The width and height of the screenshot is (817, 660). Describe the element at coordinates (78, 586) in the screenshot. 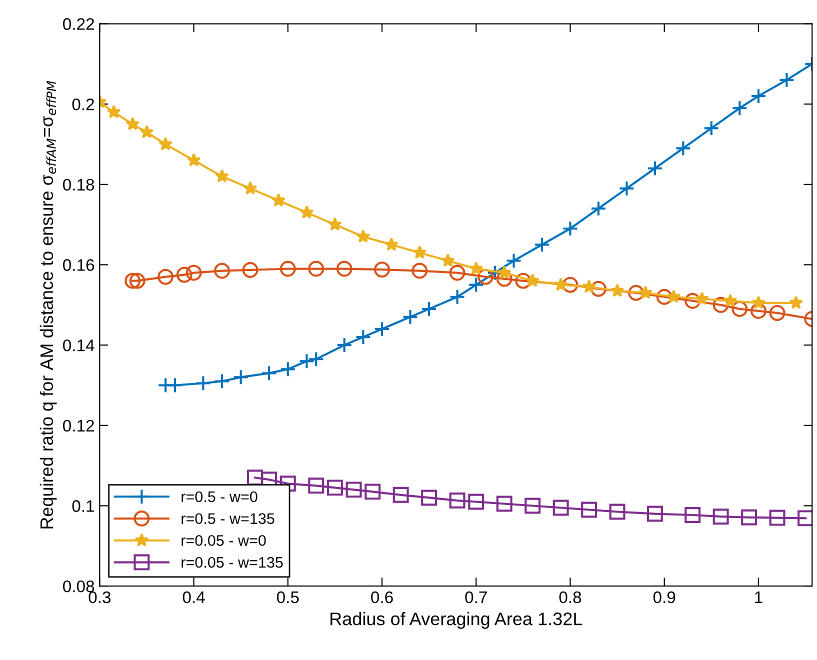

I see `y-tick-label: 0.08` at that location.